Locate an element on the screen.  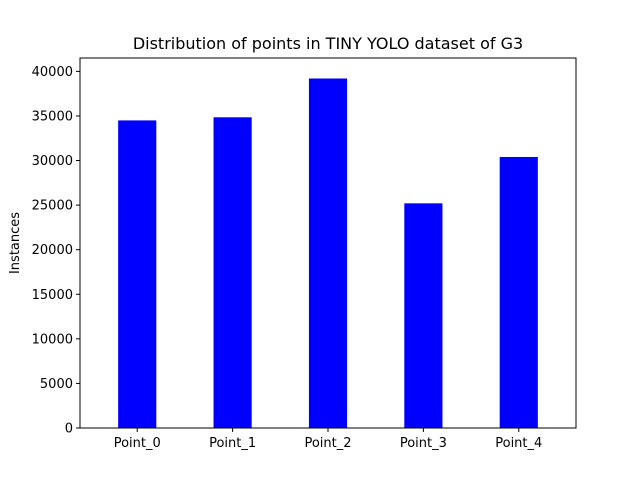
x-ticks-group: Point_0 Point_1 Point_2 Point_3 Point_4 is located at coordinates (328, 439).